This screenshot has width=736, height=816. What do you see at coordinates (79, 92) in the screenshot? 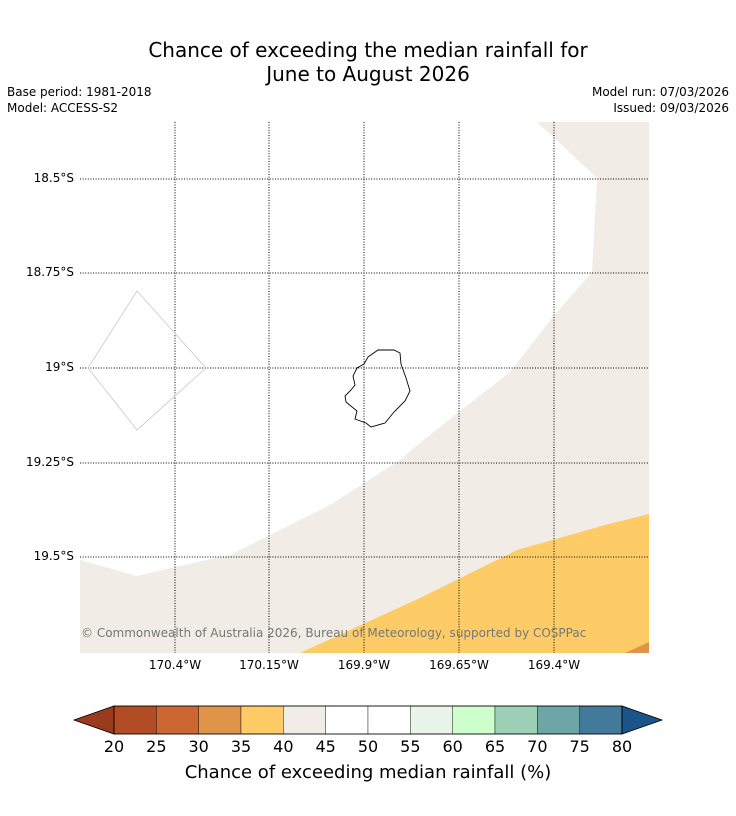
I see `base-period: Base period: 1981-2018` at bounding box center [79, 92].